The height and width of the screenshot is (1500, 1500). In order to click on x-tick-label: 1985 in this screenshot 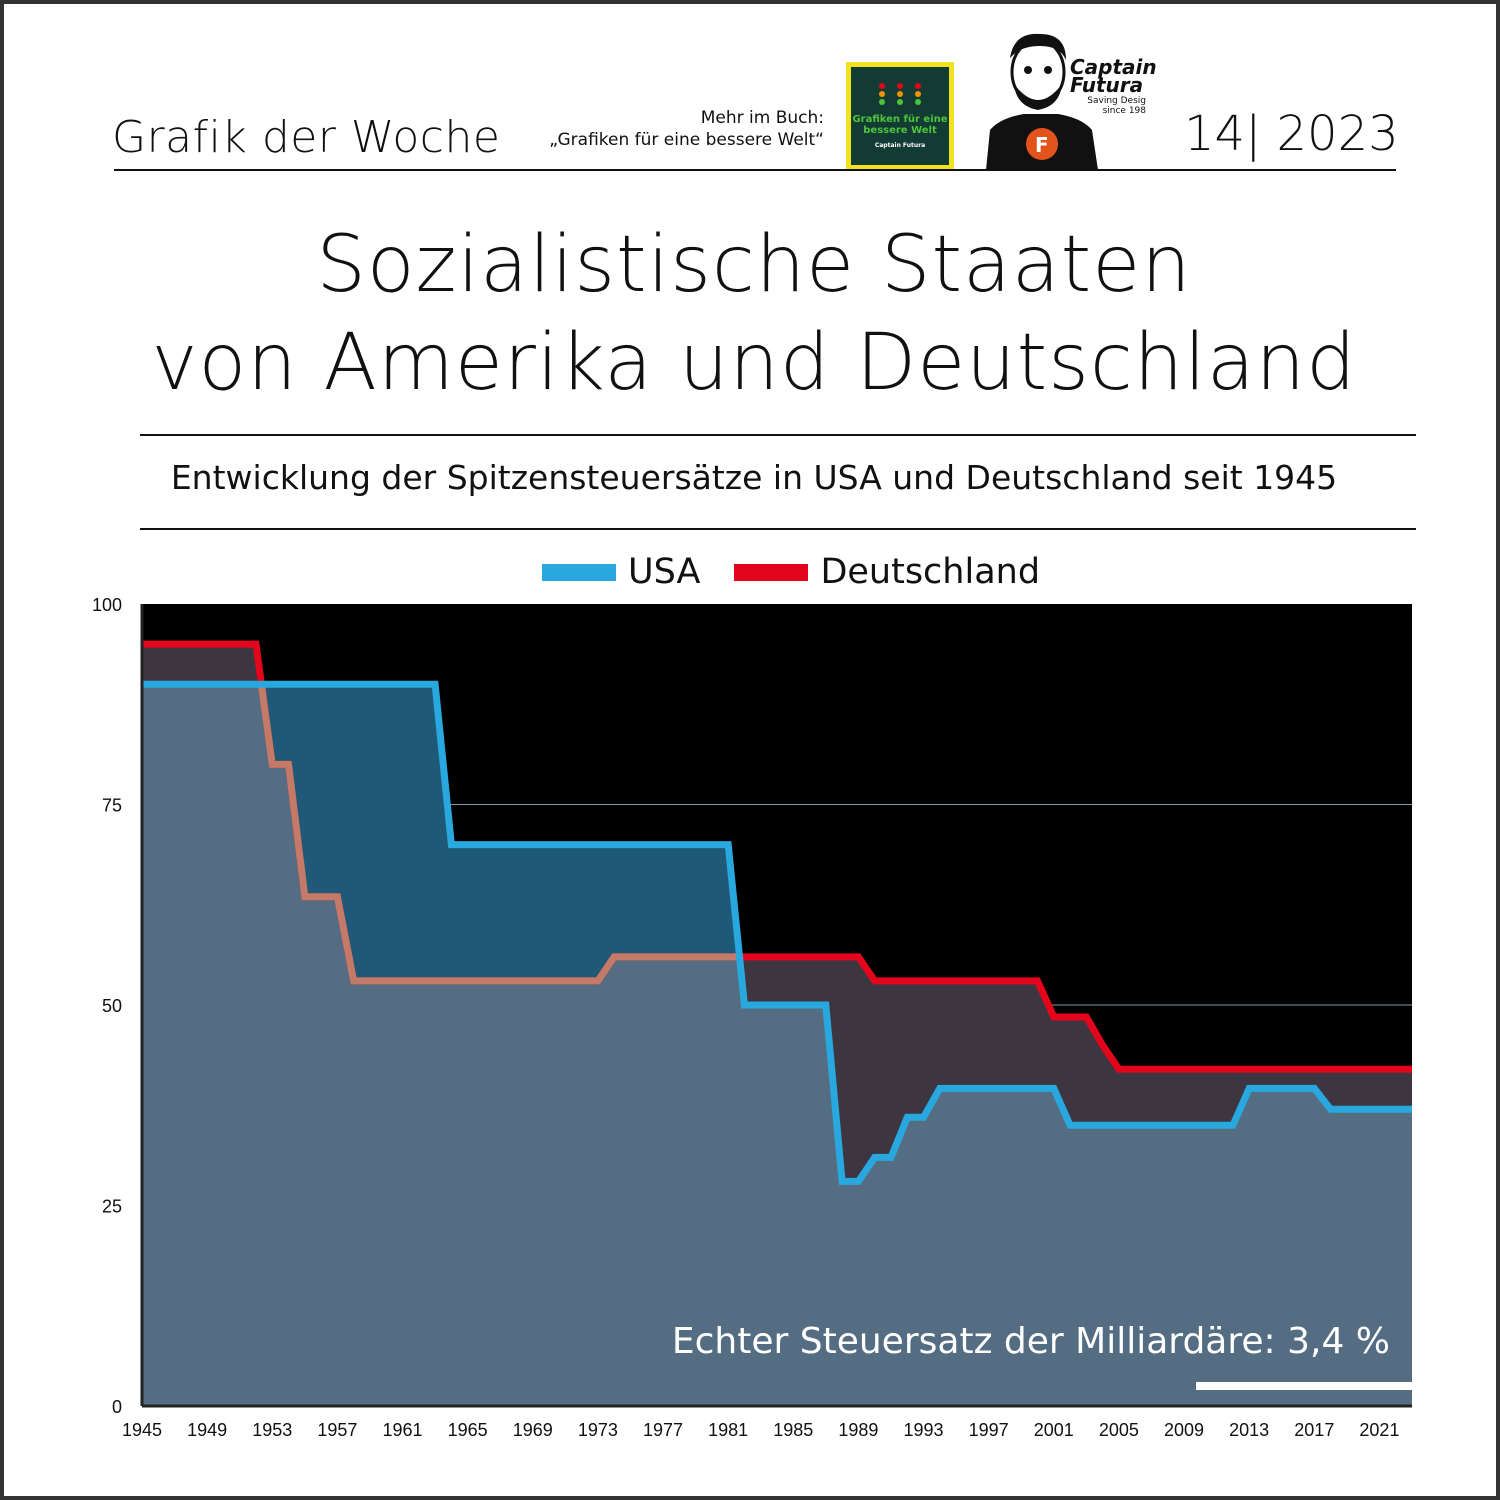, I will do `click(793, 1430)`.